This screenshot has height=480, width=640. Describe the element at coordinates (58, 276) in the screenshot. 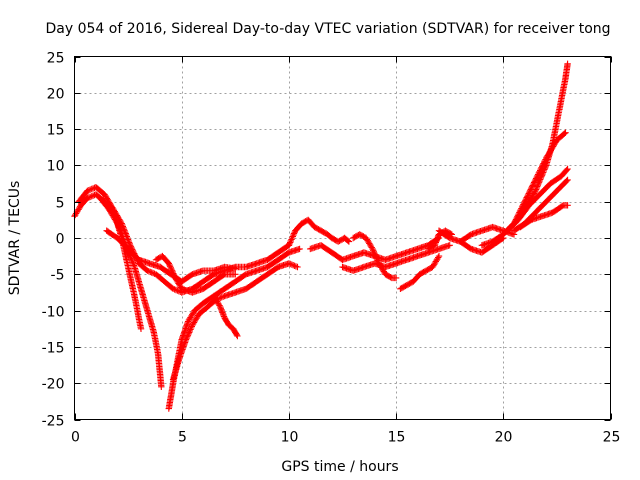

I see `y-tick-label: -5` at that location.